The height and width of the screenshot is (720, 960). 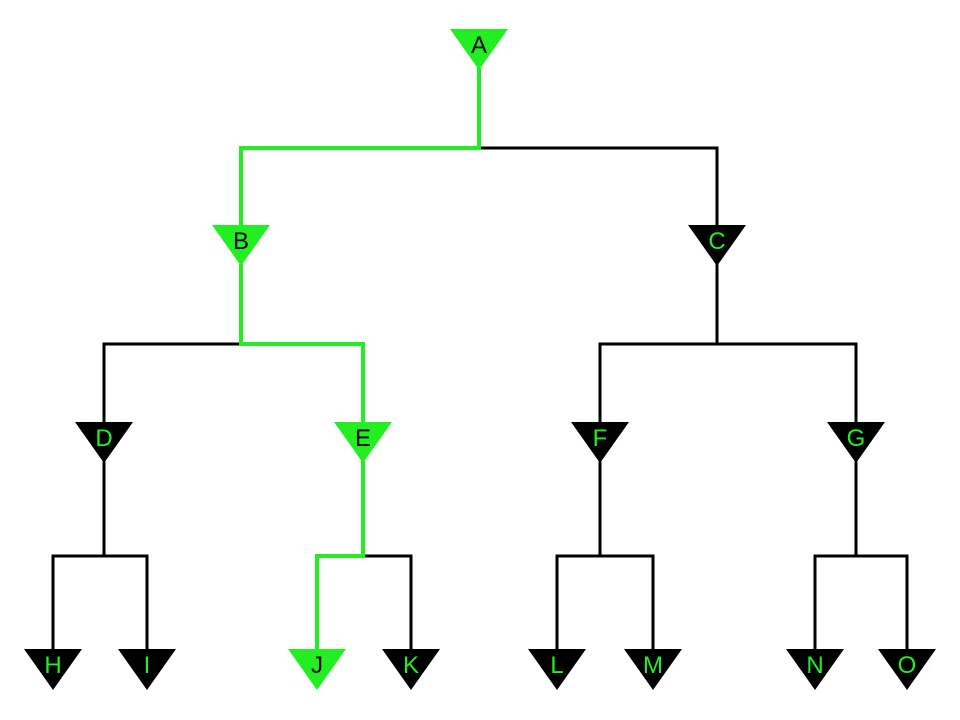 I want to click on node-D: D, so click(x=104, y=442).